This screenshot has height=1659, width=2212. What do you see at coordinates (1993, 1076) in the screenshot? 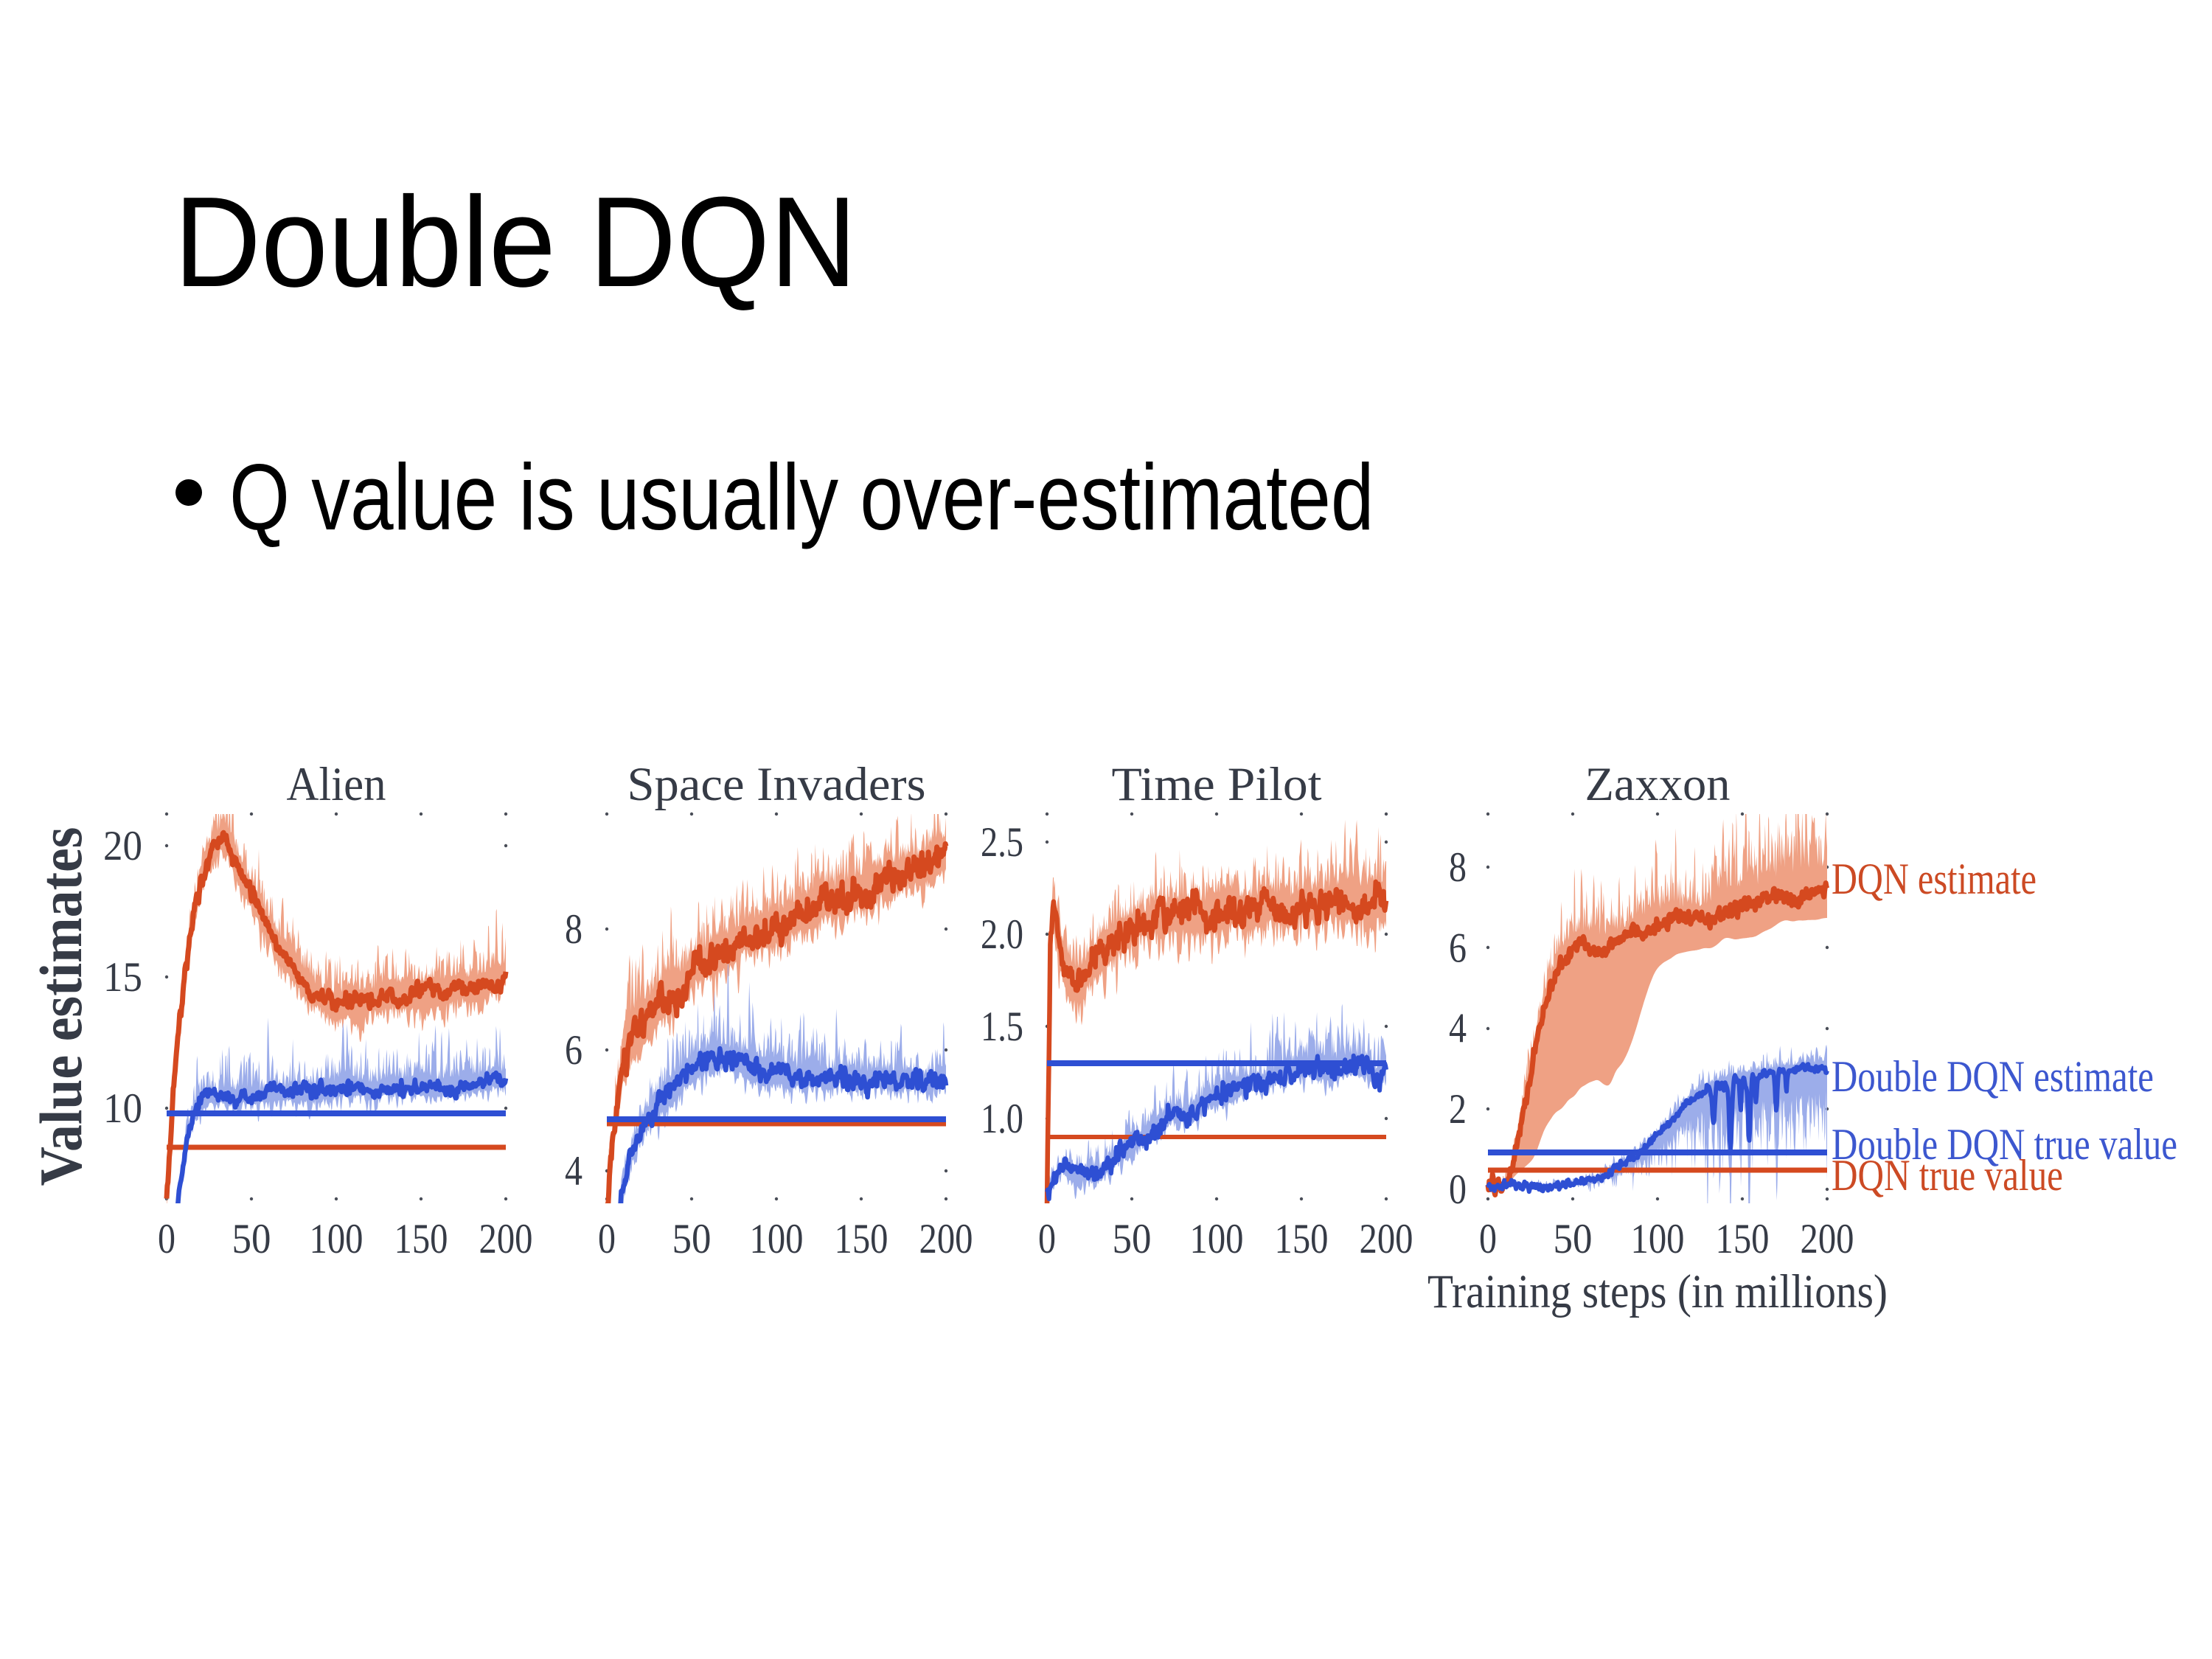
I see `svg-text: Double DQN estimate` at bounding box center [1993, 1076].